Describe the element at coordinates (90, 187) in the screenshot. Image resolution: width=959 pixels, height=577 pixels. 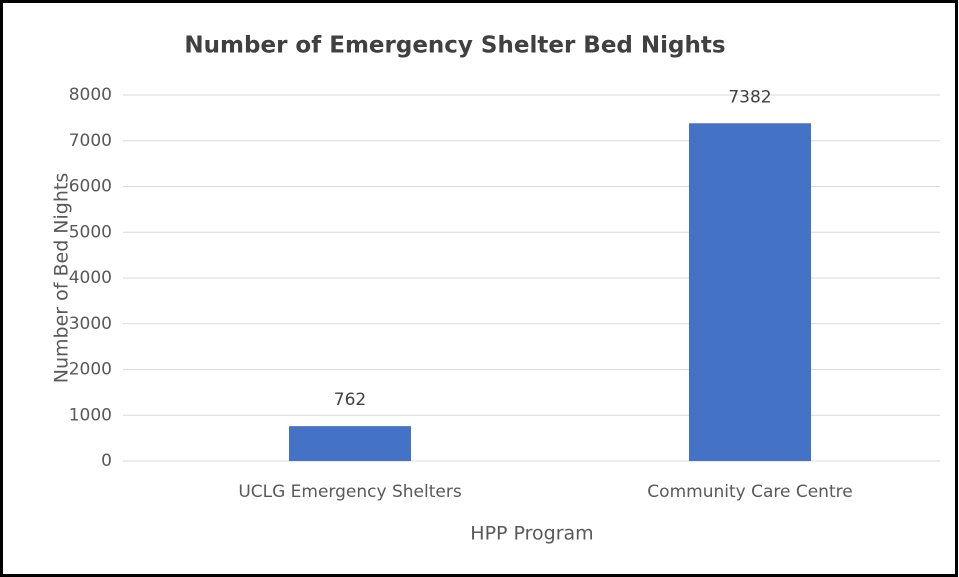
I see `y-tick-label: 6000` at that location.